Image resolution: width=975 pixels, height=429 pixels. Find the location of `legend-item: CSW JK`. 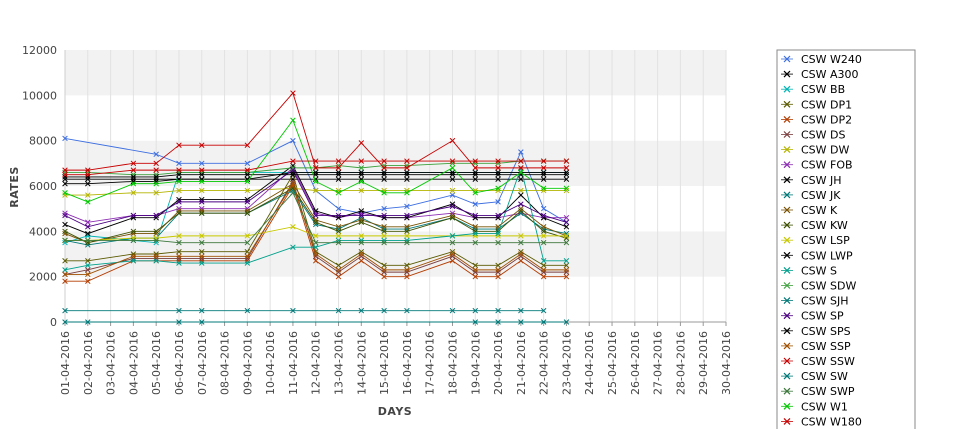

legend-item: CSW JK is located at coordinates (811, 195).